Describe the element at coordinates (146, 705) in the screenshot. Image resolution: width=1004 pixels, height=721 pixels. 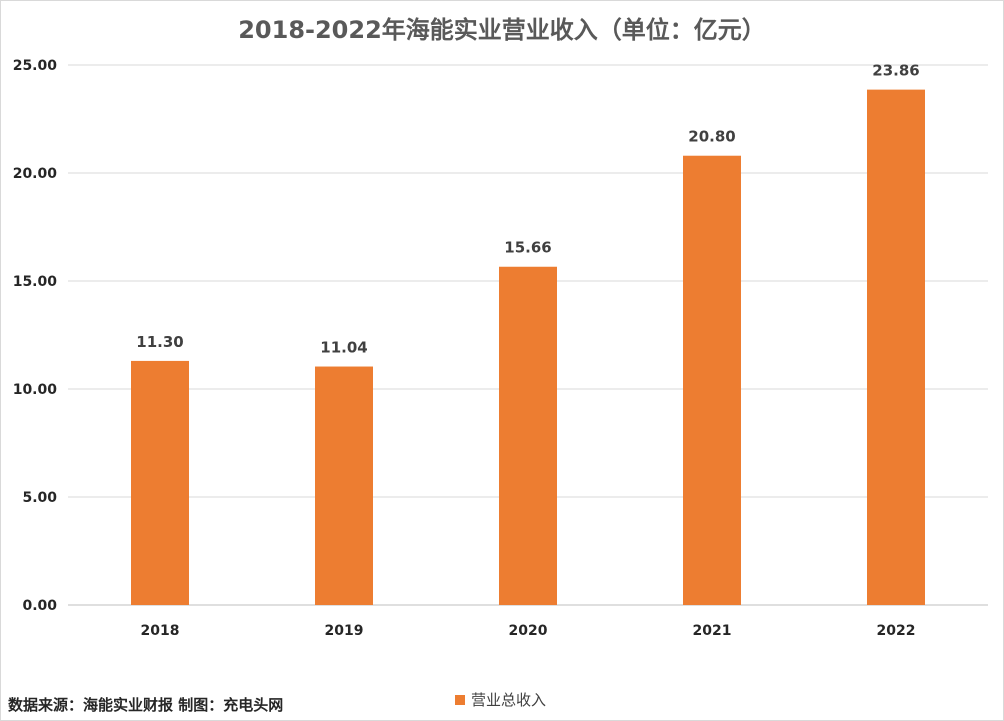
I see `data-source-note: 数据来源：海能实业财报 制图：充电头网` at that location.